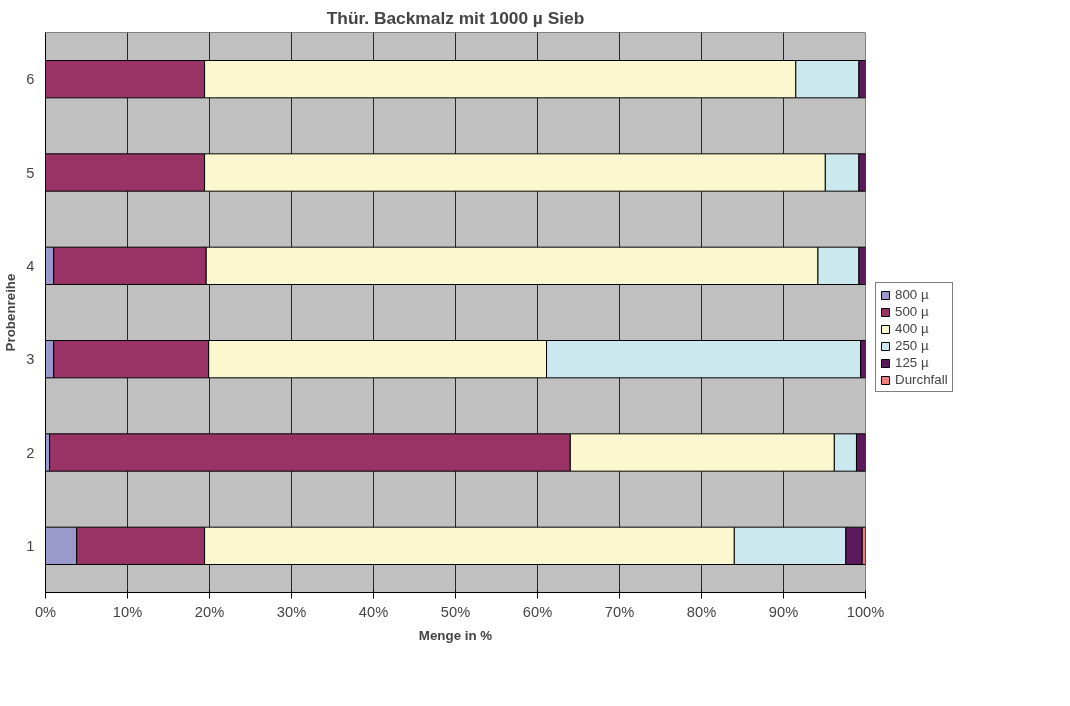 The width and height of the screenshot is (1070, 706). What do you see at coordinates (537, 611) in the screenshot?
I see `x-tick-label: 60%` at bounding box center [537, 611].